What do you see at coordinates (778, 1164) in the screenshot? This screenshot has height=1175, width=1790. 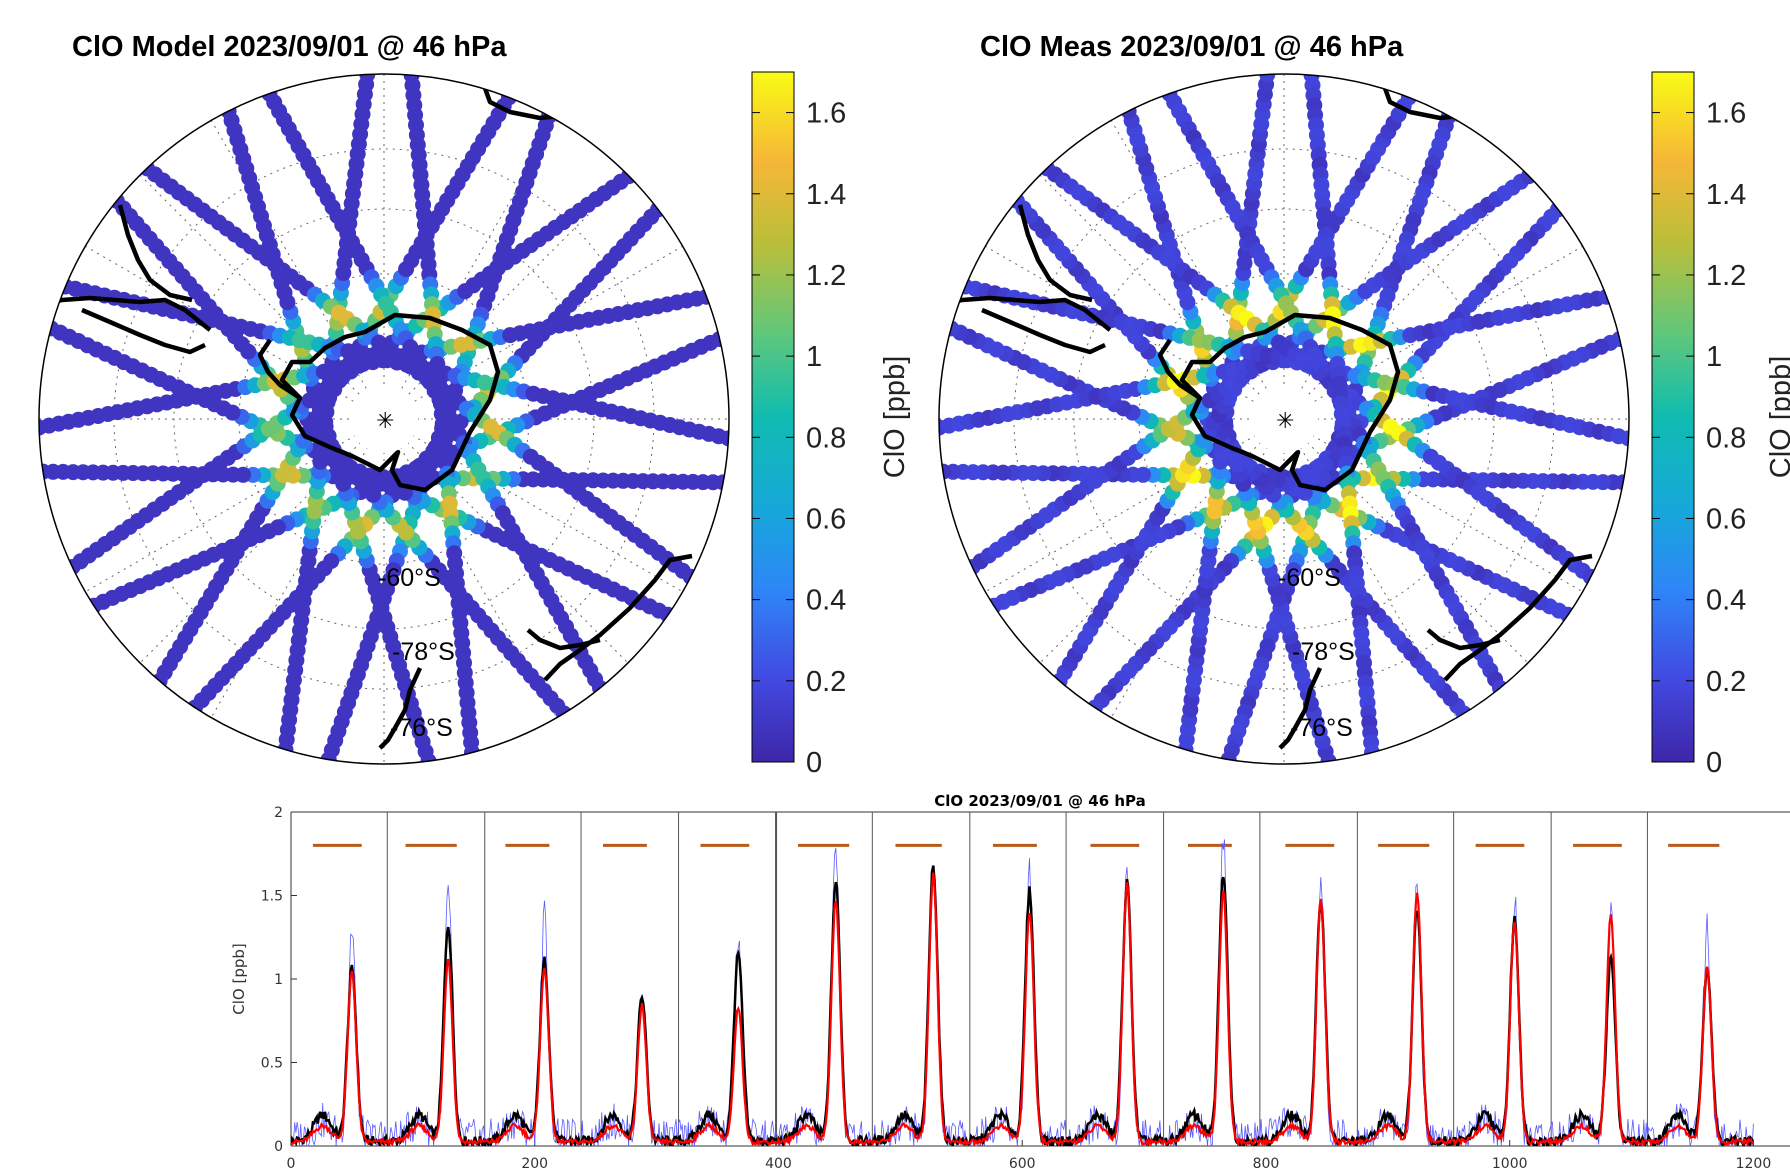 I see `x-tick-label: 400` at bounding box center [778, 1164].